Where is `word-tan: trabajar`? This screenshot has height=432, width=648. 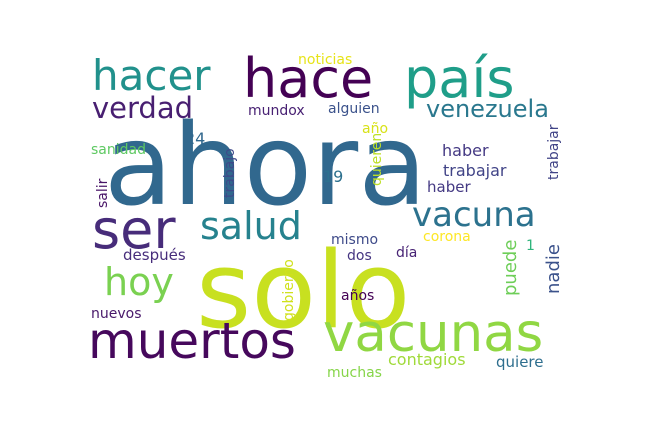 word-tan: trabajar is located at coordinates (475, 170).